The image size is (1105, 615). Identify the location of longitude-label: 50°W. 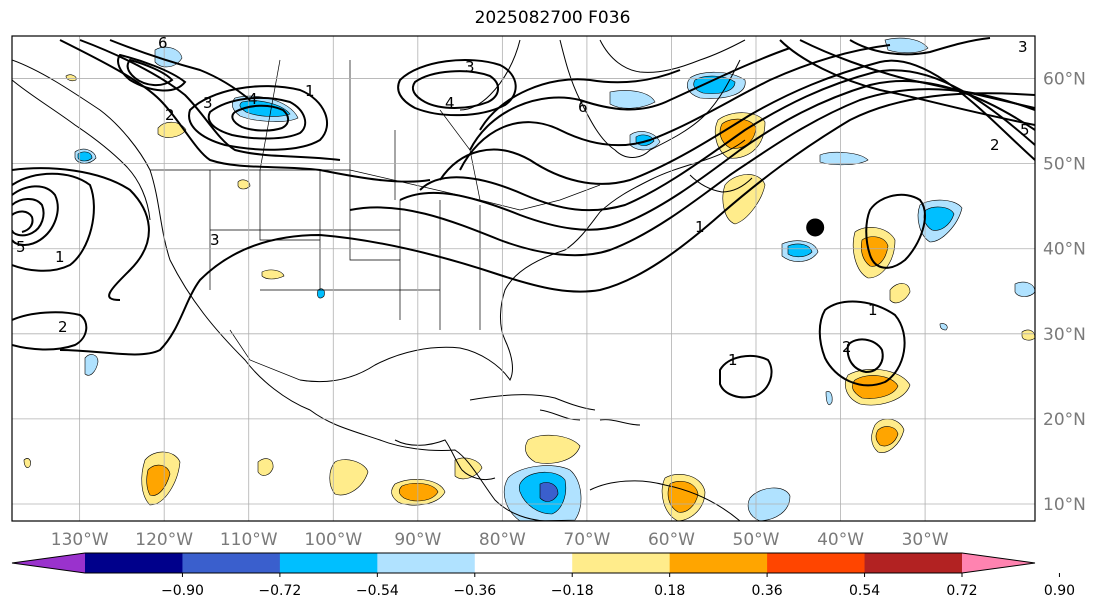
(756, 540).